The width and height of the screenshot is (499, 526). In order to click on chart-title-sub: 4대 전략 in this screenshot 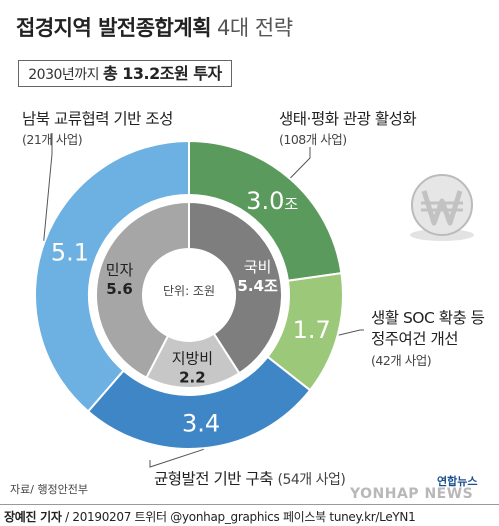, I will do `click(255, 28)`.